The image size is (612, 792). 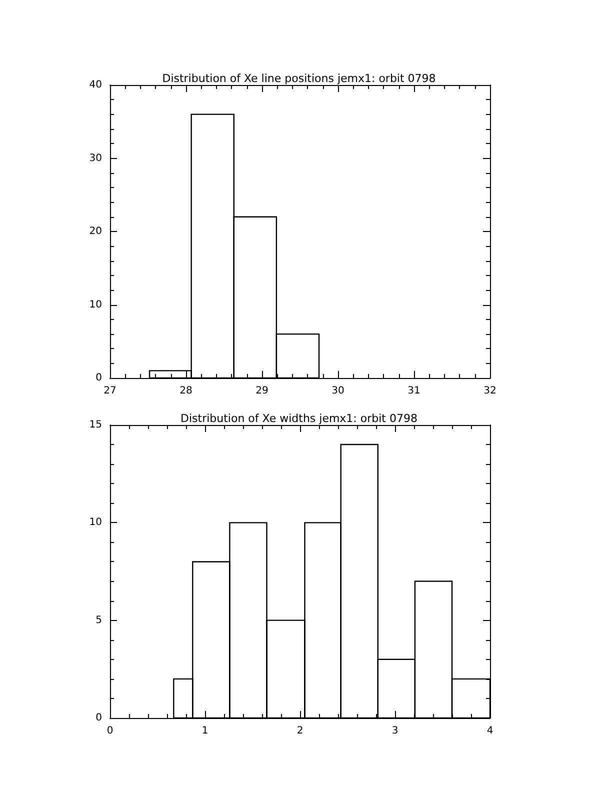 I want to click on y-tick-label: 20, so click(x=95, y=231).